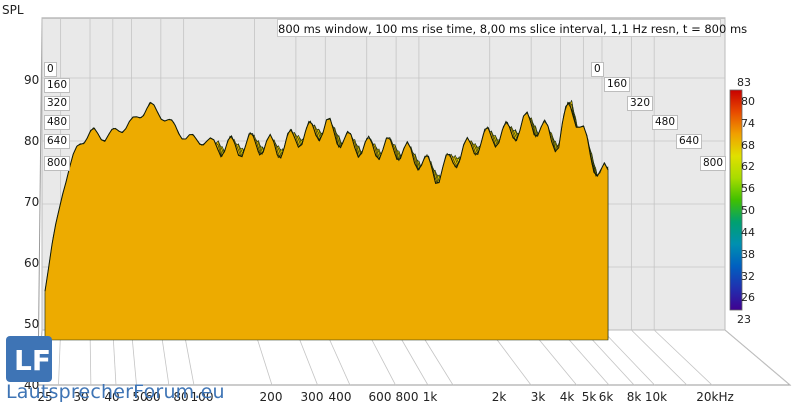  I want to click on colorbar-tick-label: 38, so click(748, 254).